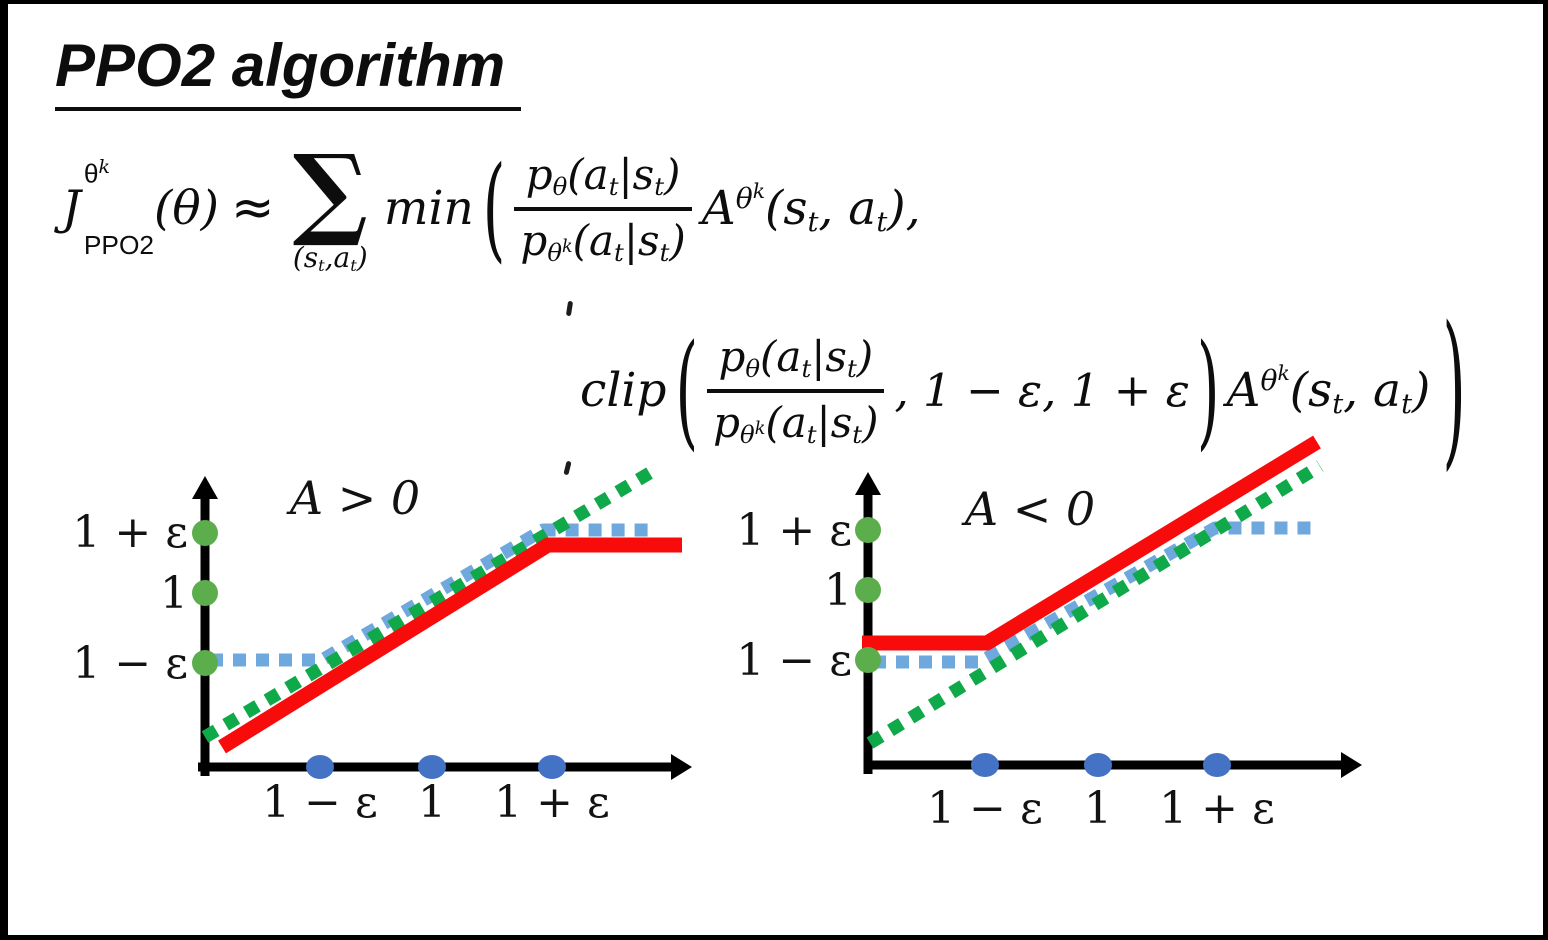 Image resolution: width=1548 pixels, height=940 pixels. I want to click on series-objective, so click(1091, 543).